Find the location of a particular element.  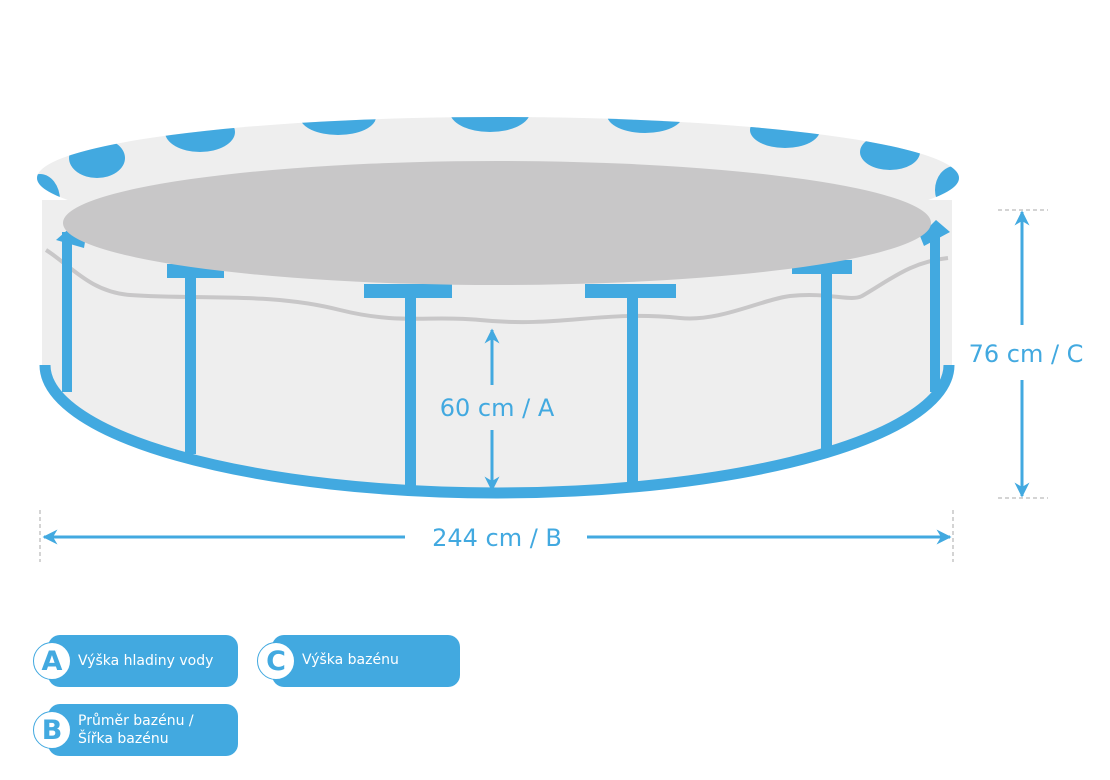

legend-c-text: Výška bazénu is located at coordinates (350, 660).